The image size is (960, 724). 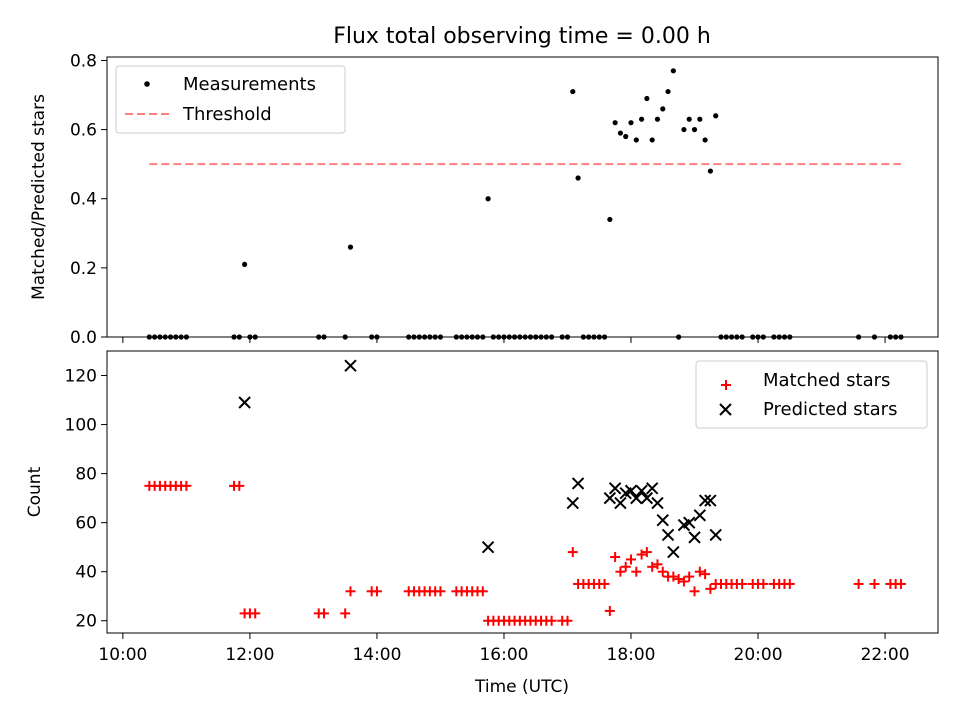 What do you see at coordinates (758, 655) in the screenshot?
I see `x-tick-label: 20:00` at bounding box center [758, 655].